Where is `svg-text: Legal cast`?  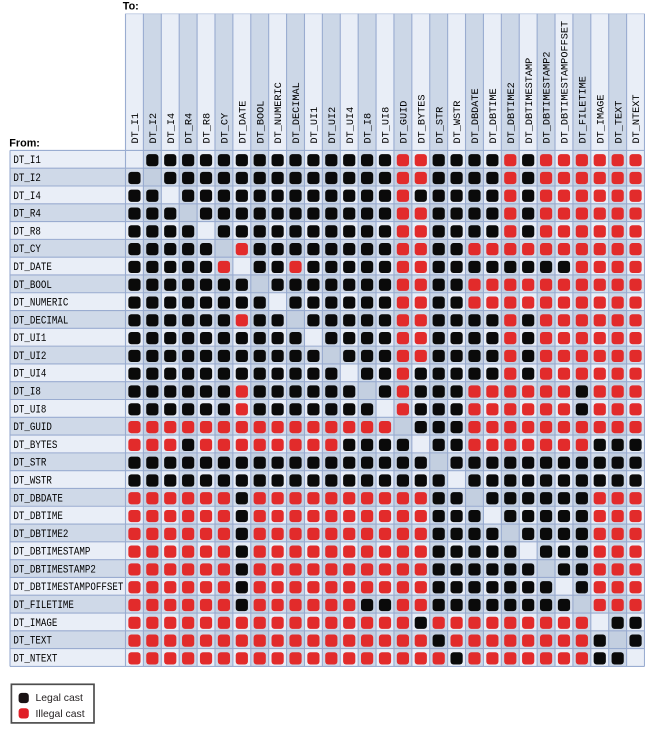 svg-text: Legal cast is located at coordinates (59, 698).